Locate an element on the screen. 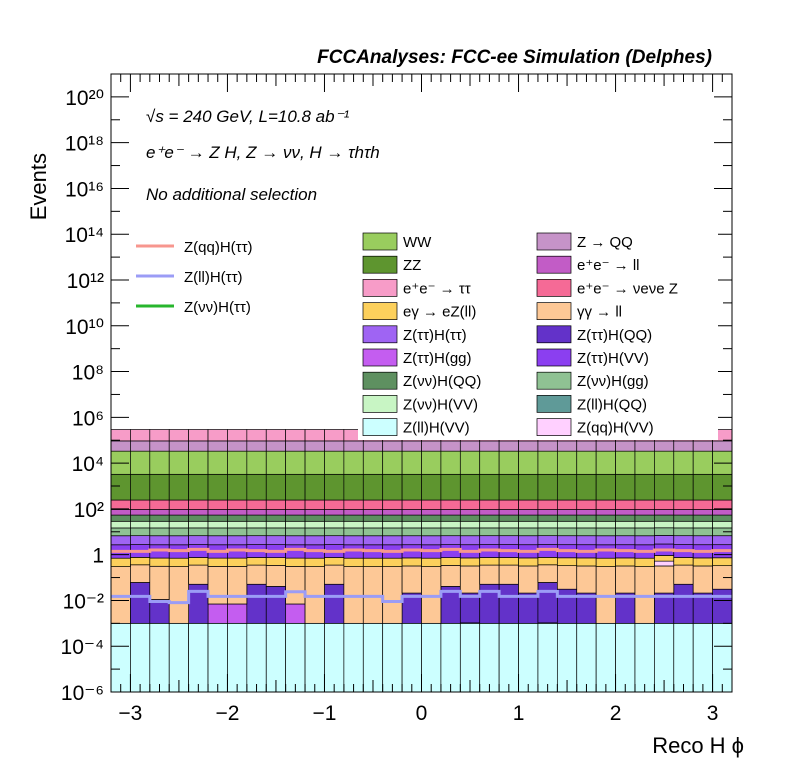 The height and width of the screenshot is (772, 796). process-annotation: e⁺e⁻ → Z H, Z → νν, H → τhτh is located at coordinates (263, 152).